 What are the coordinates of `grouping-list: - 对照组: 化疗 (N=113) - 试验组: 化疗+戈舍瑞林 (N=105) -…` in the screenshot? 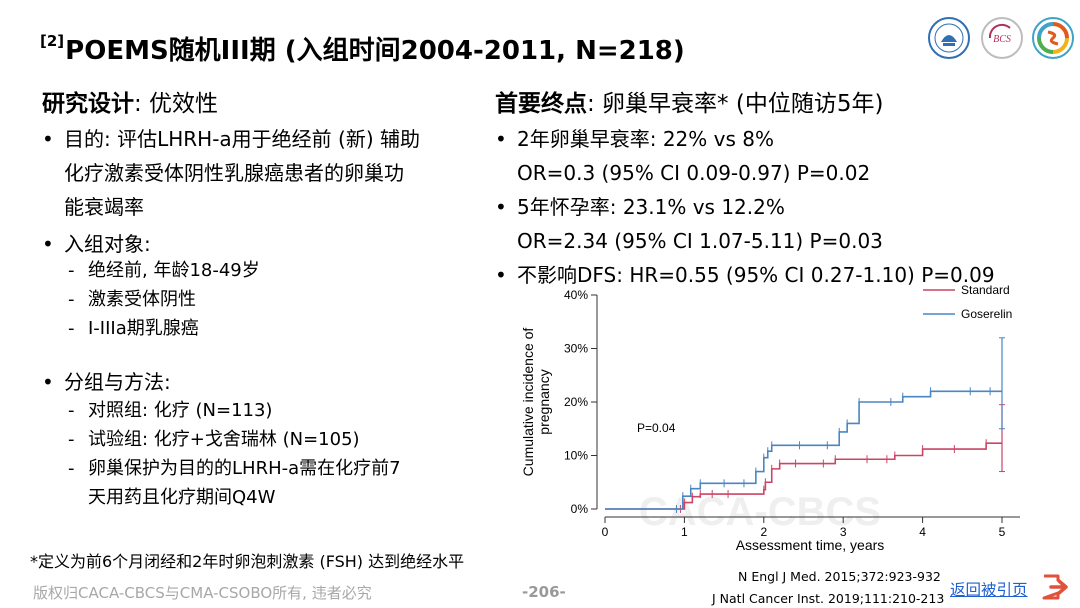 It's located at (234, 454).